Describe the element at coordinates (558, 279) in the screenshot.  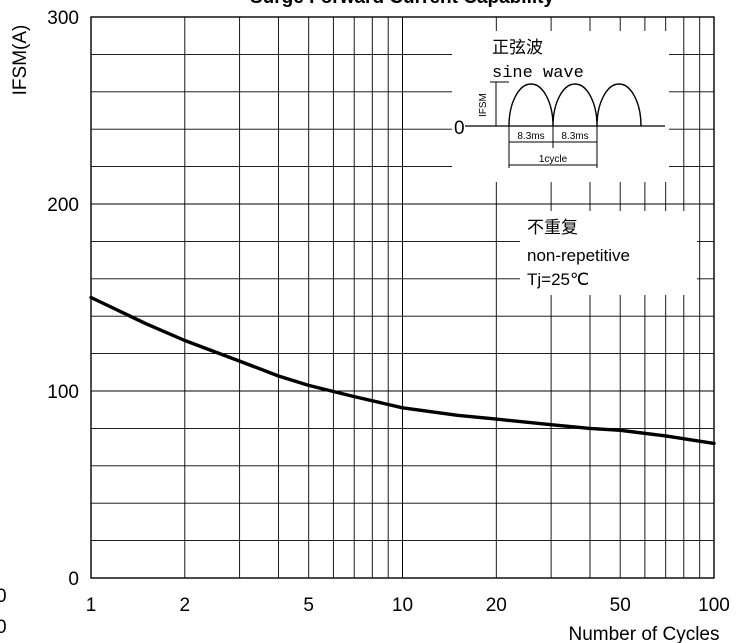
I see `note-tj: Tj=25℃` at that location.